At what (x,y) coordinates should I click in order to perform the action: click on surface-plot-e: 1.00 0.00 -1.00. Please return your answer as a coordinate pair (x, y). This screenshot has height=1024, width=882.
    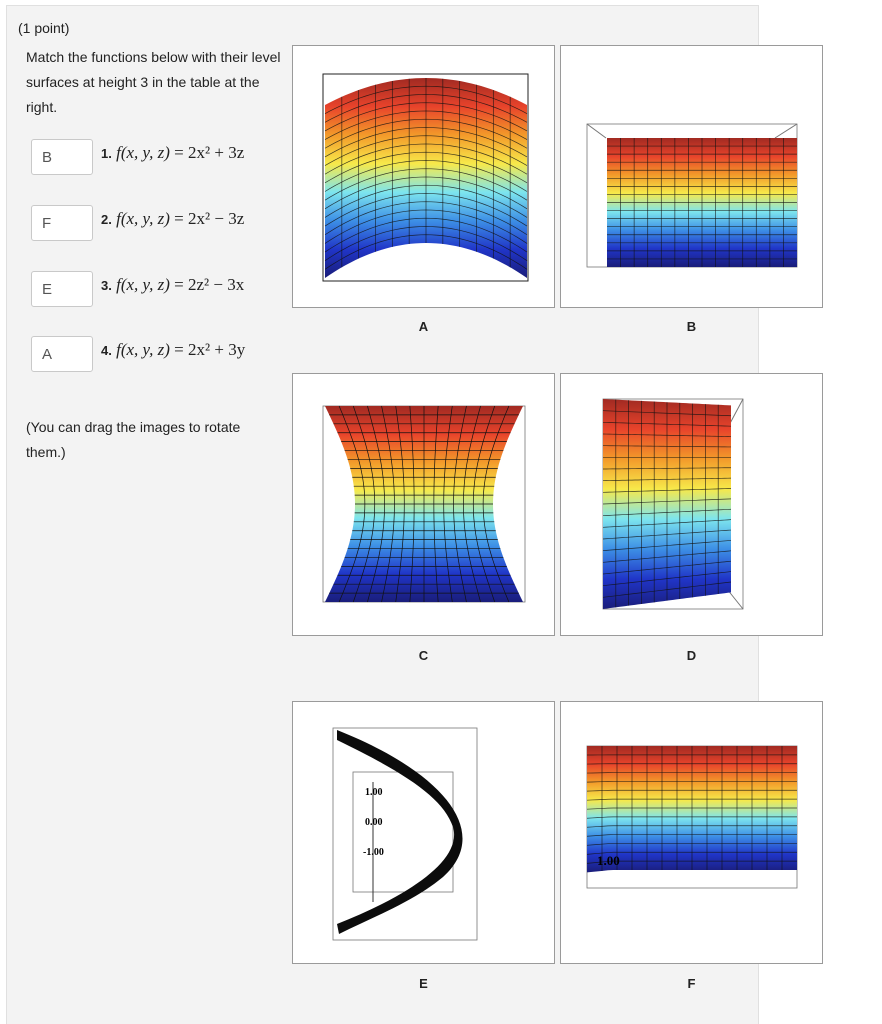
    Looking at the image, I should click on (405, 834).